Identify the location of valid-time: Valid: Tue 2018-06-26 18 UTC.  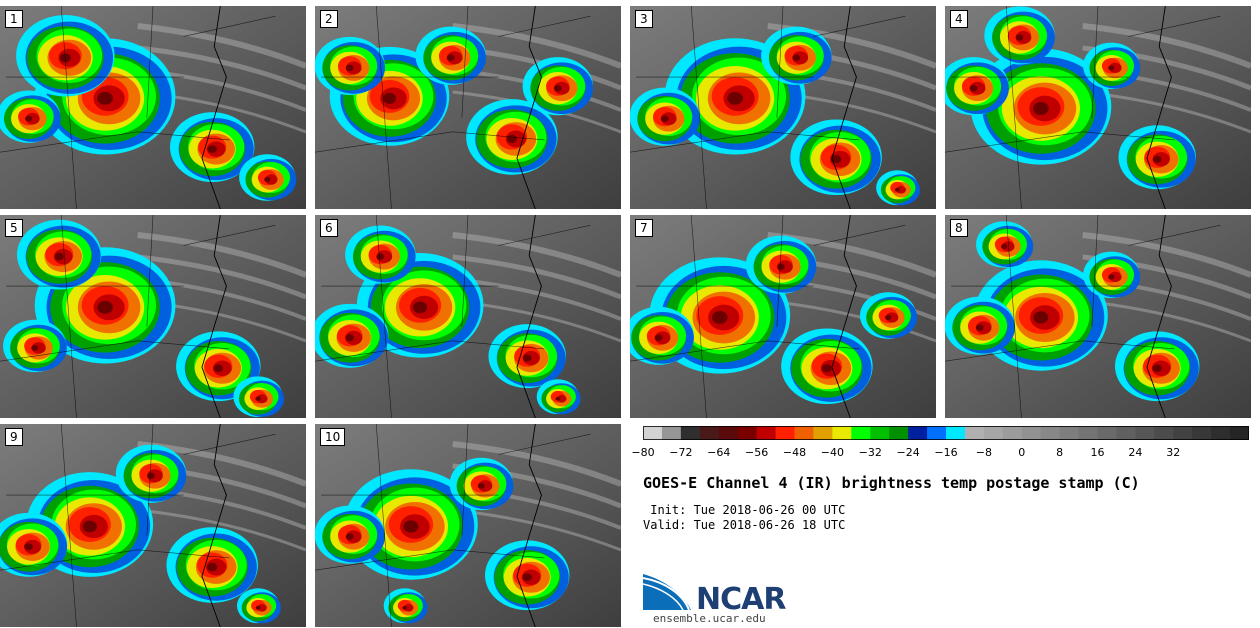
(744, 525).